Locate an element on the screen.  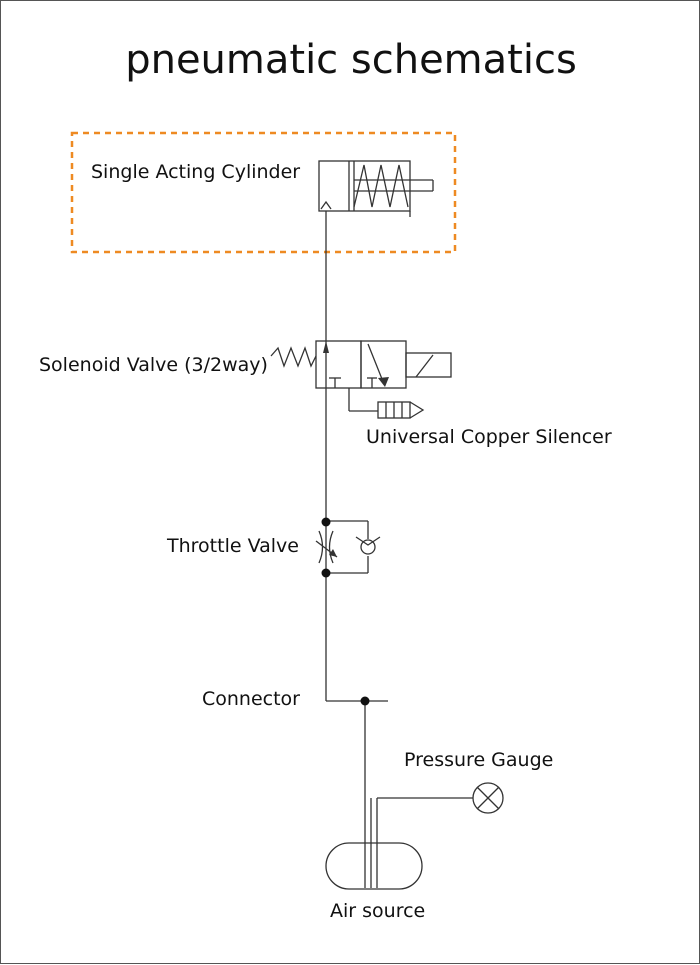
valve-flow-arrow-up is located at coordinates (326, 347).